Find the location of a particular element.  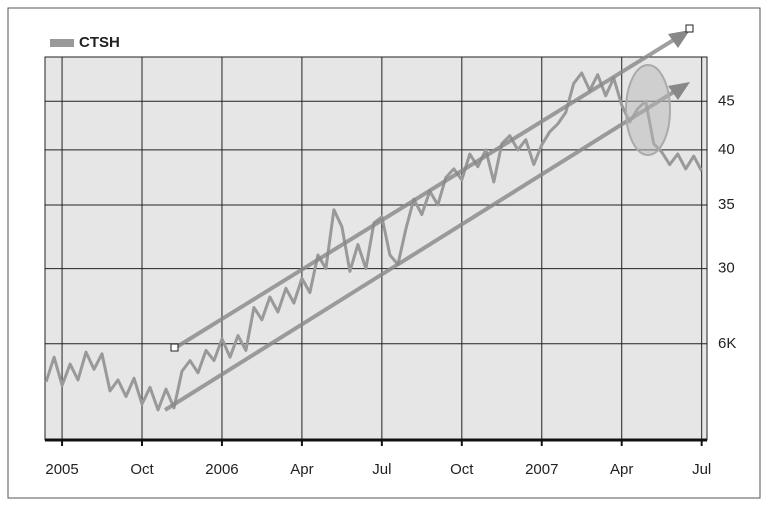

y-tick-label: 6K is located at coordinates (727, 343).